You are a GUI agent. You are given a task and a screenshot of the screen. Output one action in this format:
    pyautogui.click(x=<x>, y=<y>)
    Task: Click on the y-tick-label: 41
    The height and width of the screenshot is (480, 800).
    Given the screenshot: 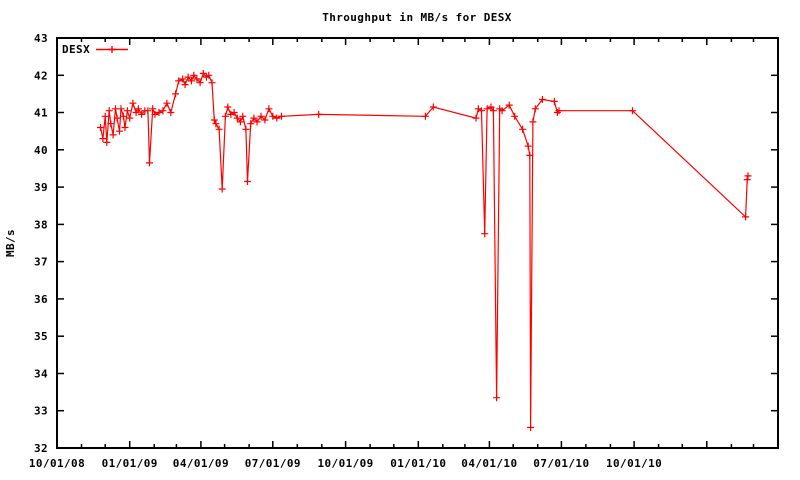 What is the action you would take?
    pyautogui.click(x=41, y=113)
    